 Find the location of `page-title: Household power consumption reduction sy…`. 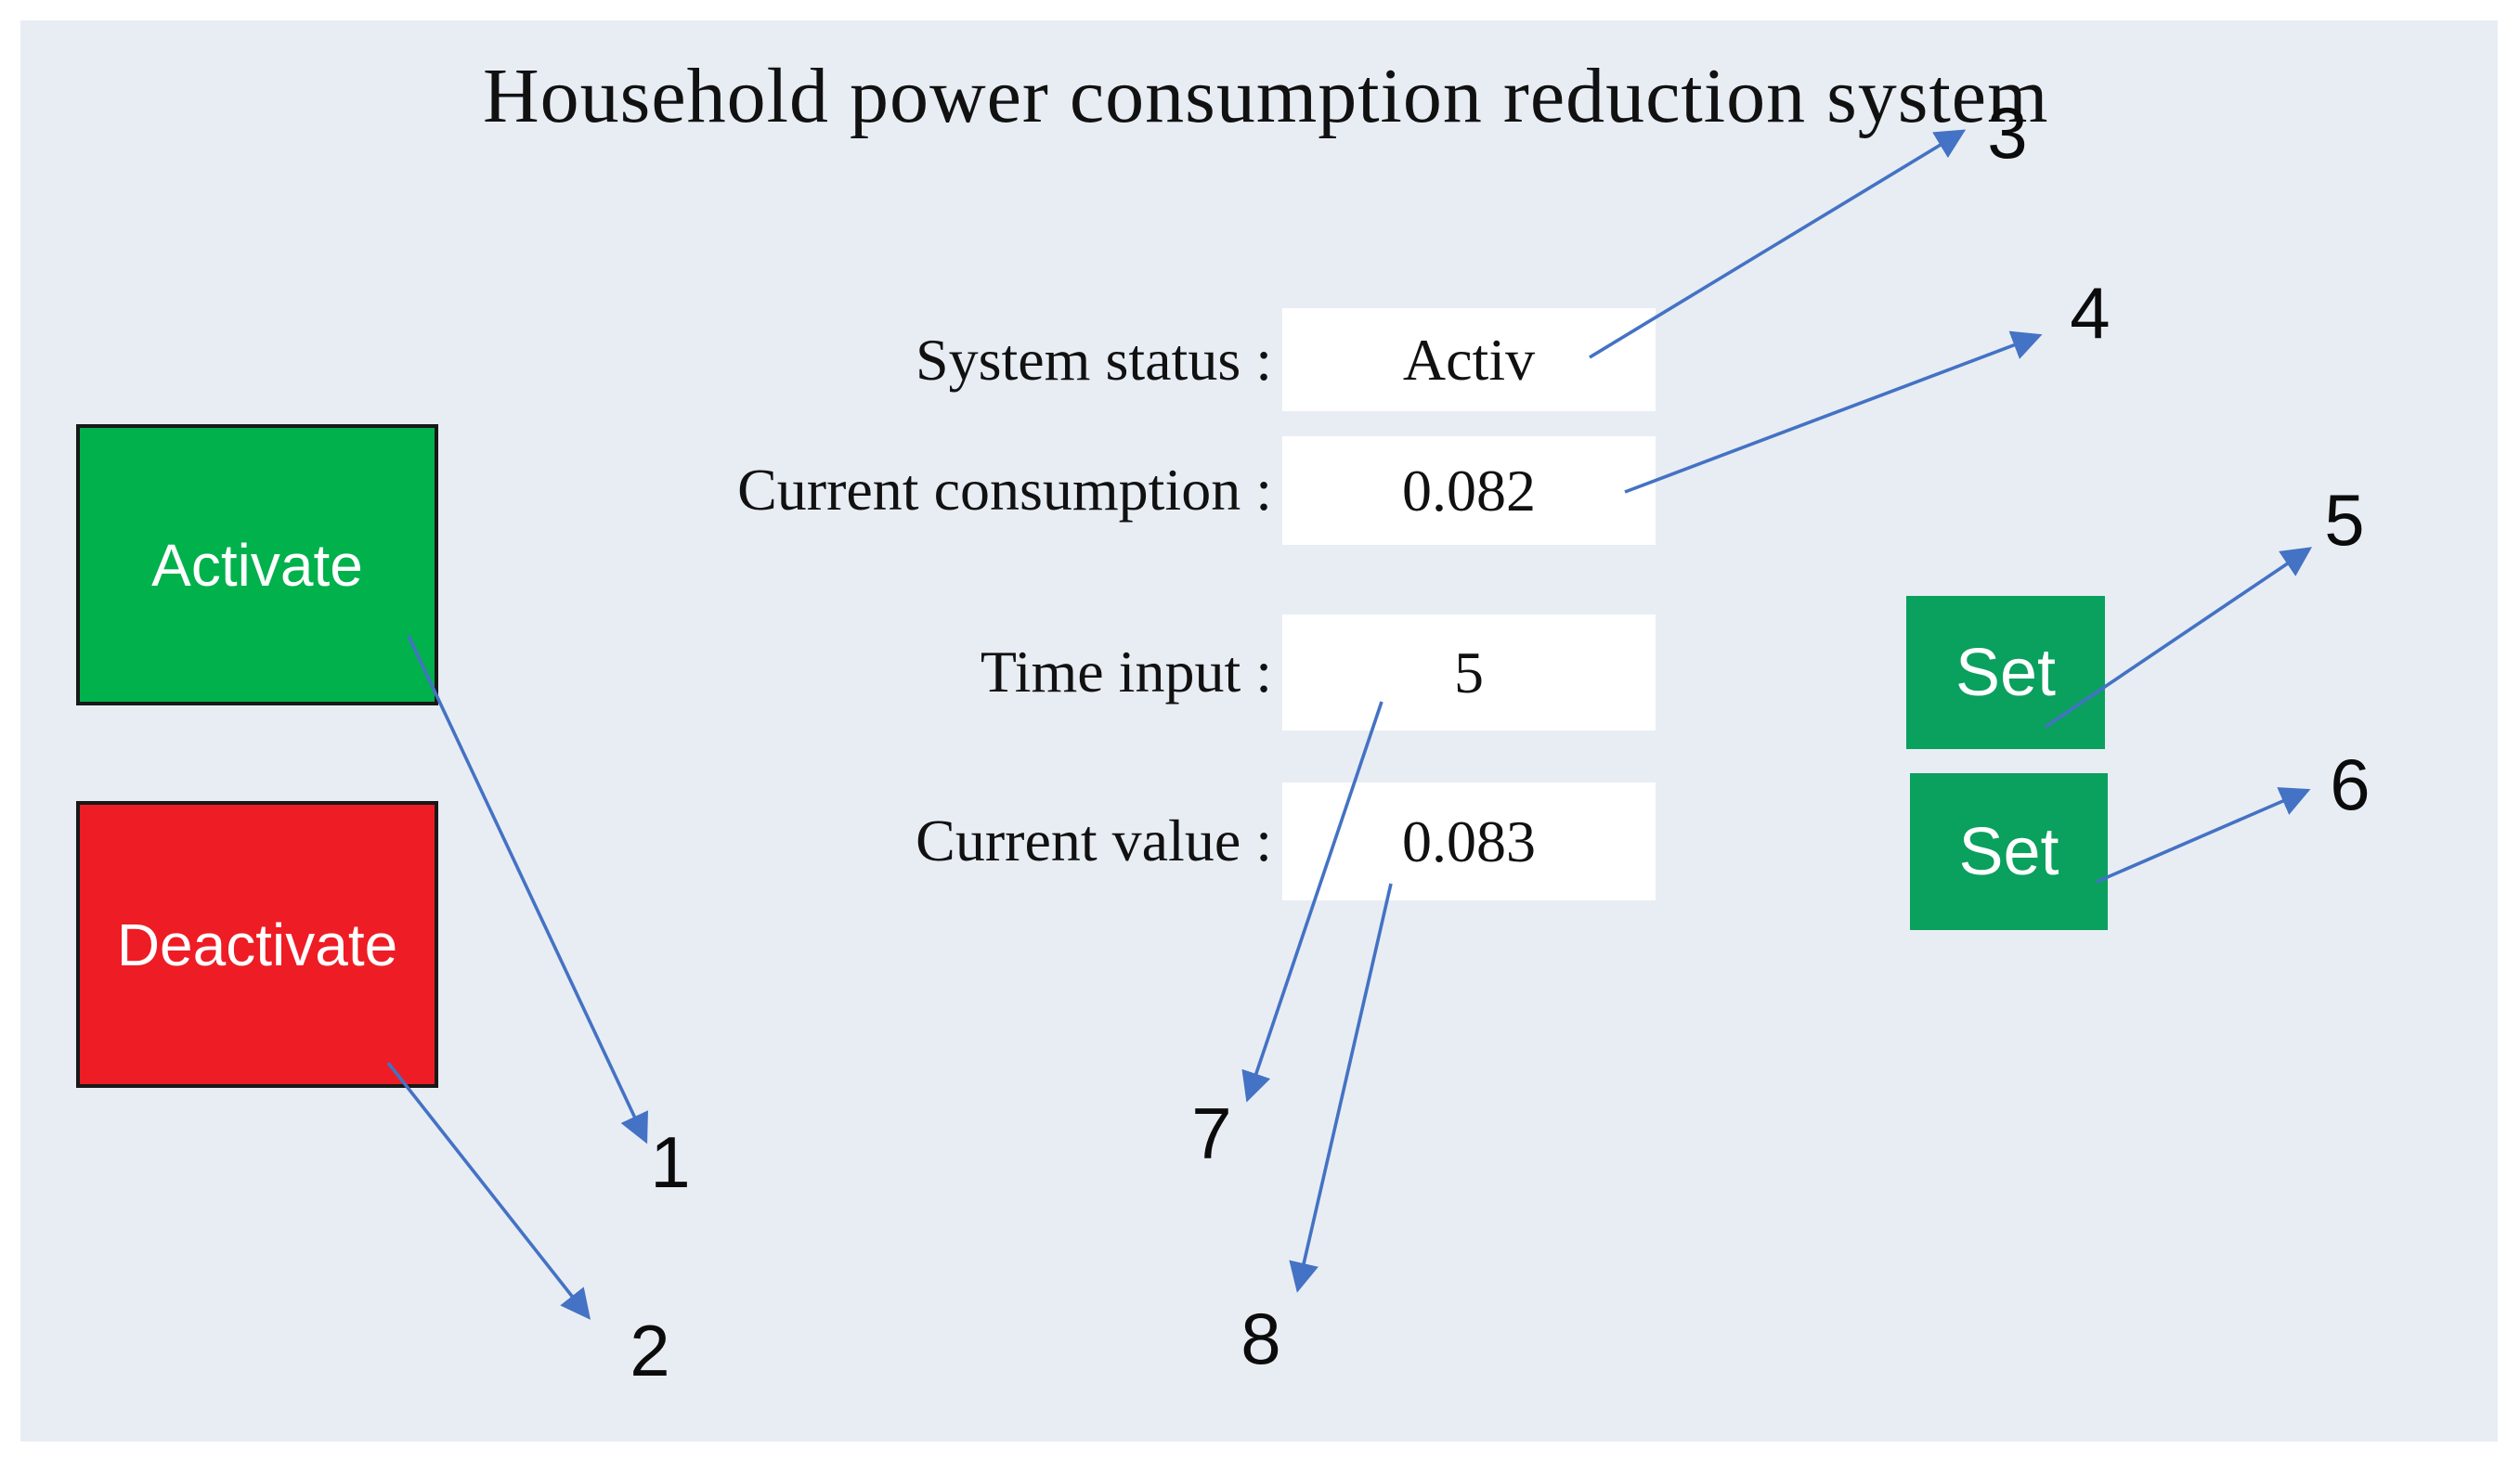

page-title: Household power consumption reduction sy… is located at coordinates (1266, 96).